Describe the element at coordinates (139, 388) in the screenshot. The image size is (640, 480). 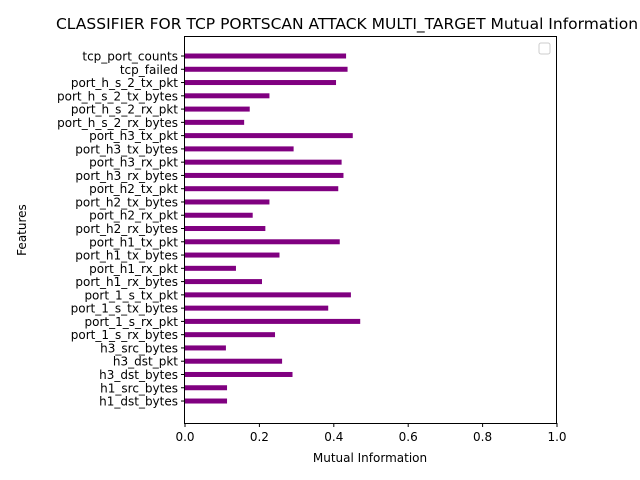
I see `y-tick-label: h1_src_bytes` at that location.